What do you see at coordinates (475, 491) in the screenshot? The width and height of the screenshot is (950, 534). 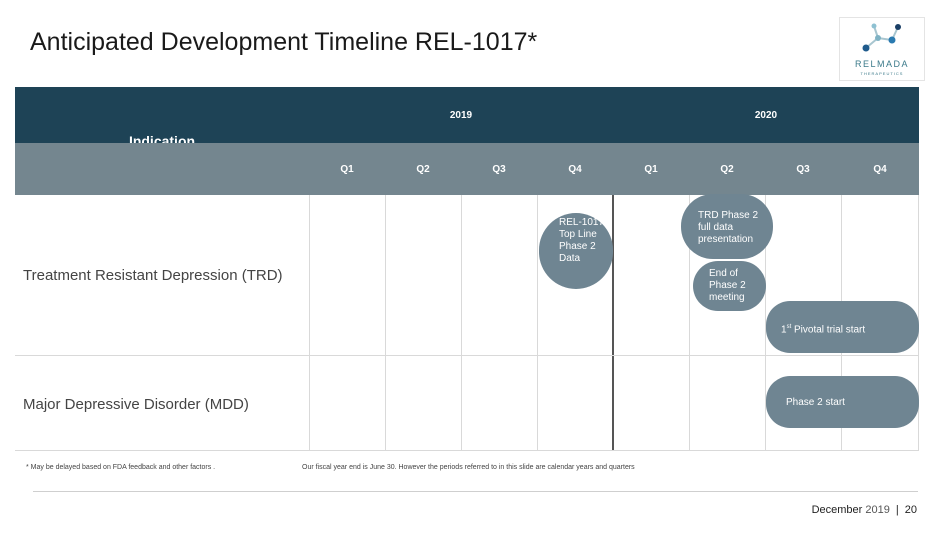 I see `footer-divider` at bounding box center [475, 491].